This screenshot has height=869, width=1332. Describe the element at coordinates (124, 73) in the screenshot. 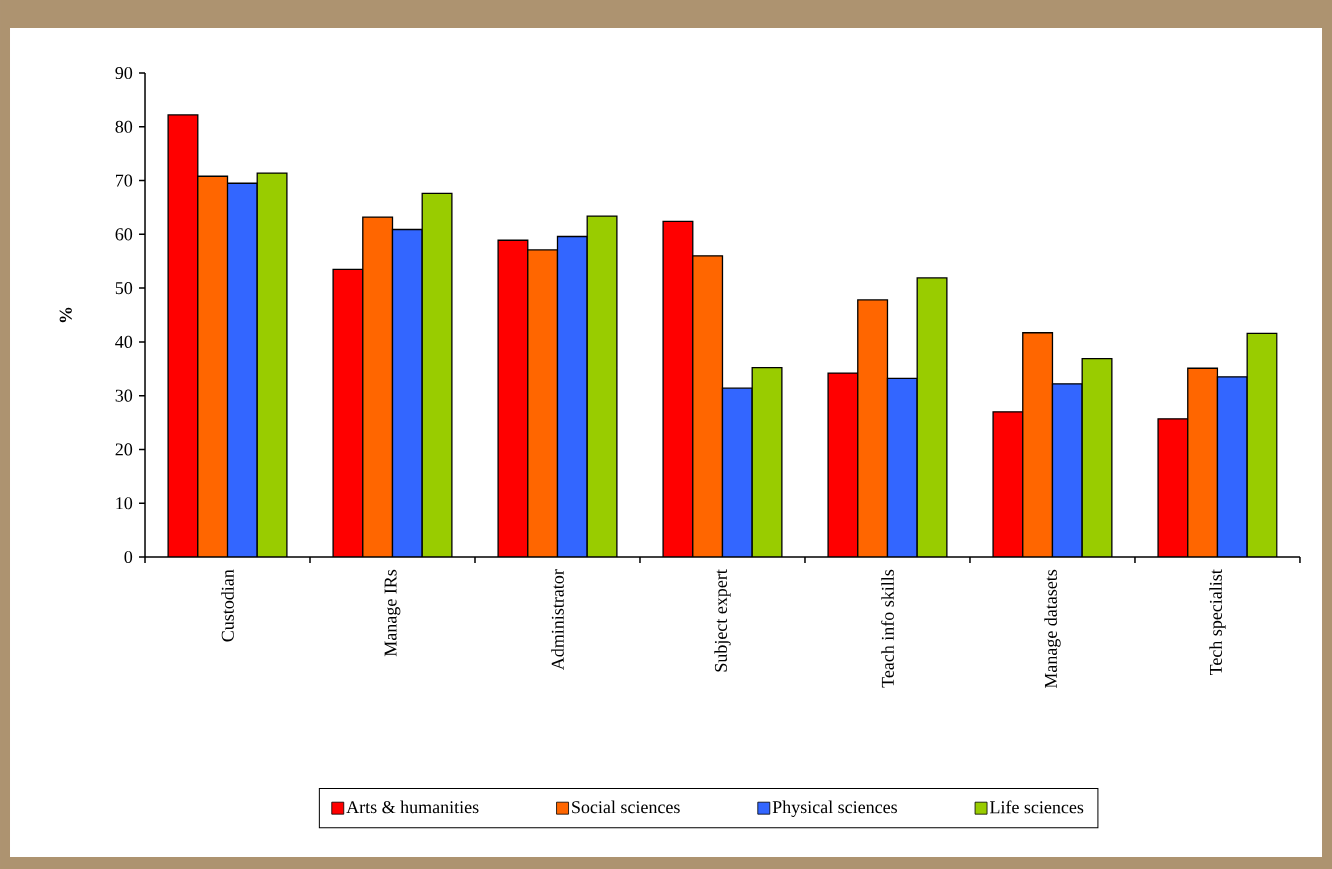

I see `y-tick-label: 90` at that location.